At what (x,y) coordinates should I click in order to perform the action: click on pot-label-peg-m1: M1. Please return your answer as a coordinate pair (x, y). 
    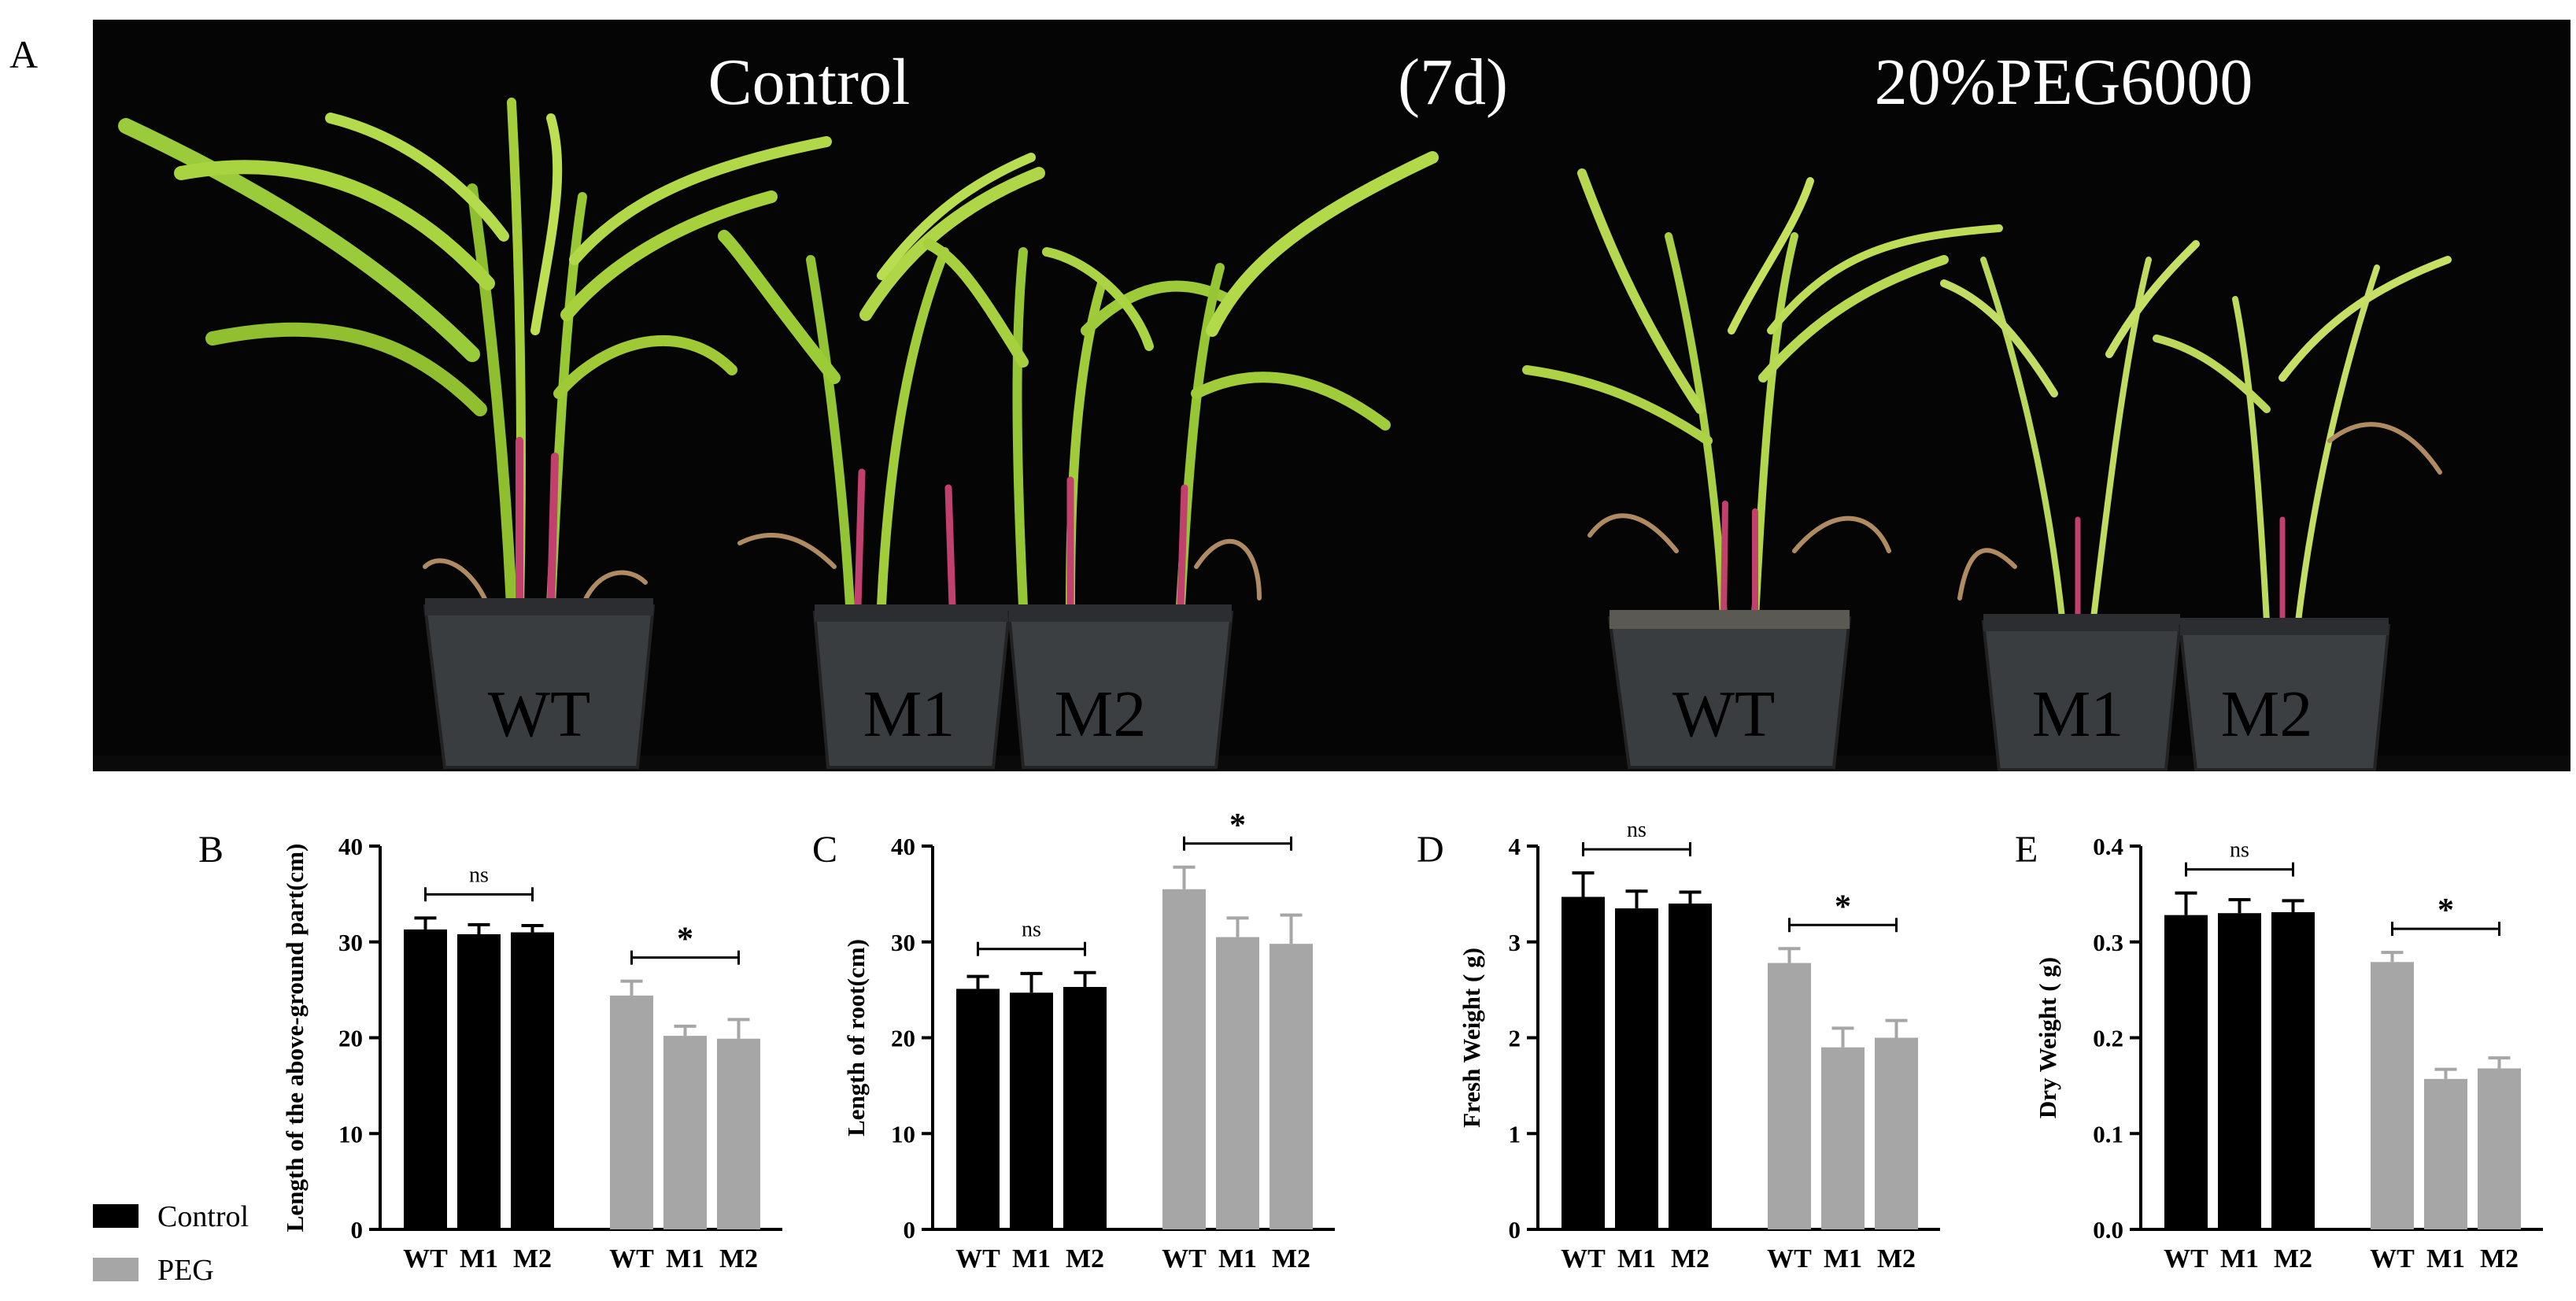
    Looking at the image, I should click on (2078, 714).